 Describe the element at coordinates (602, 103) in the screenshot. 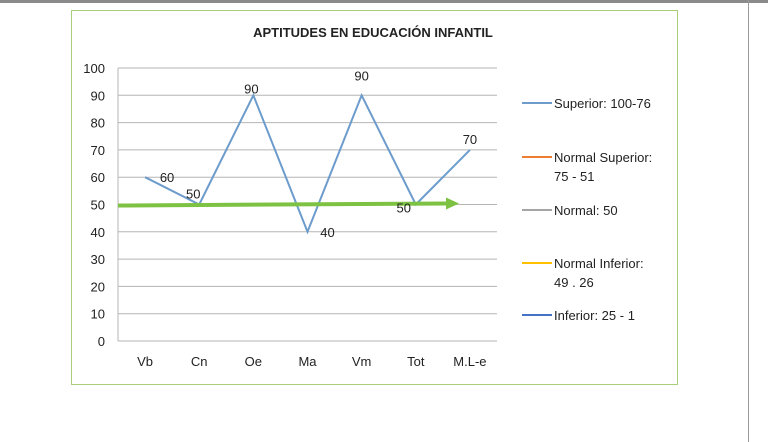

I see `legend-label: Superior: 100-76` at that location.